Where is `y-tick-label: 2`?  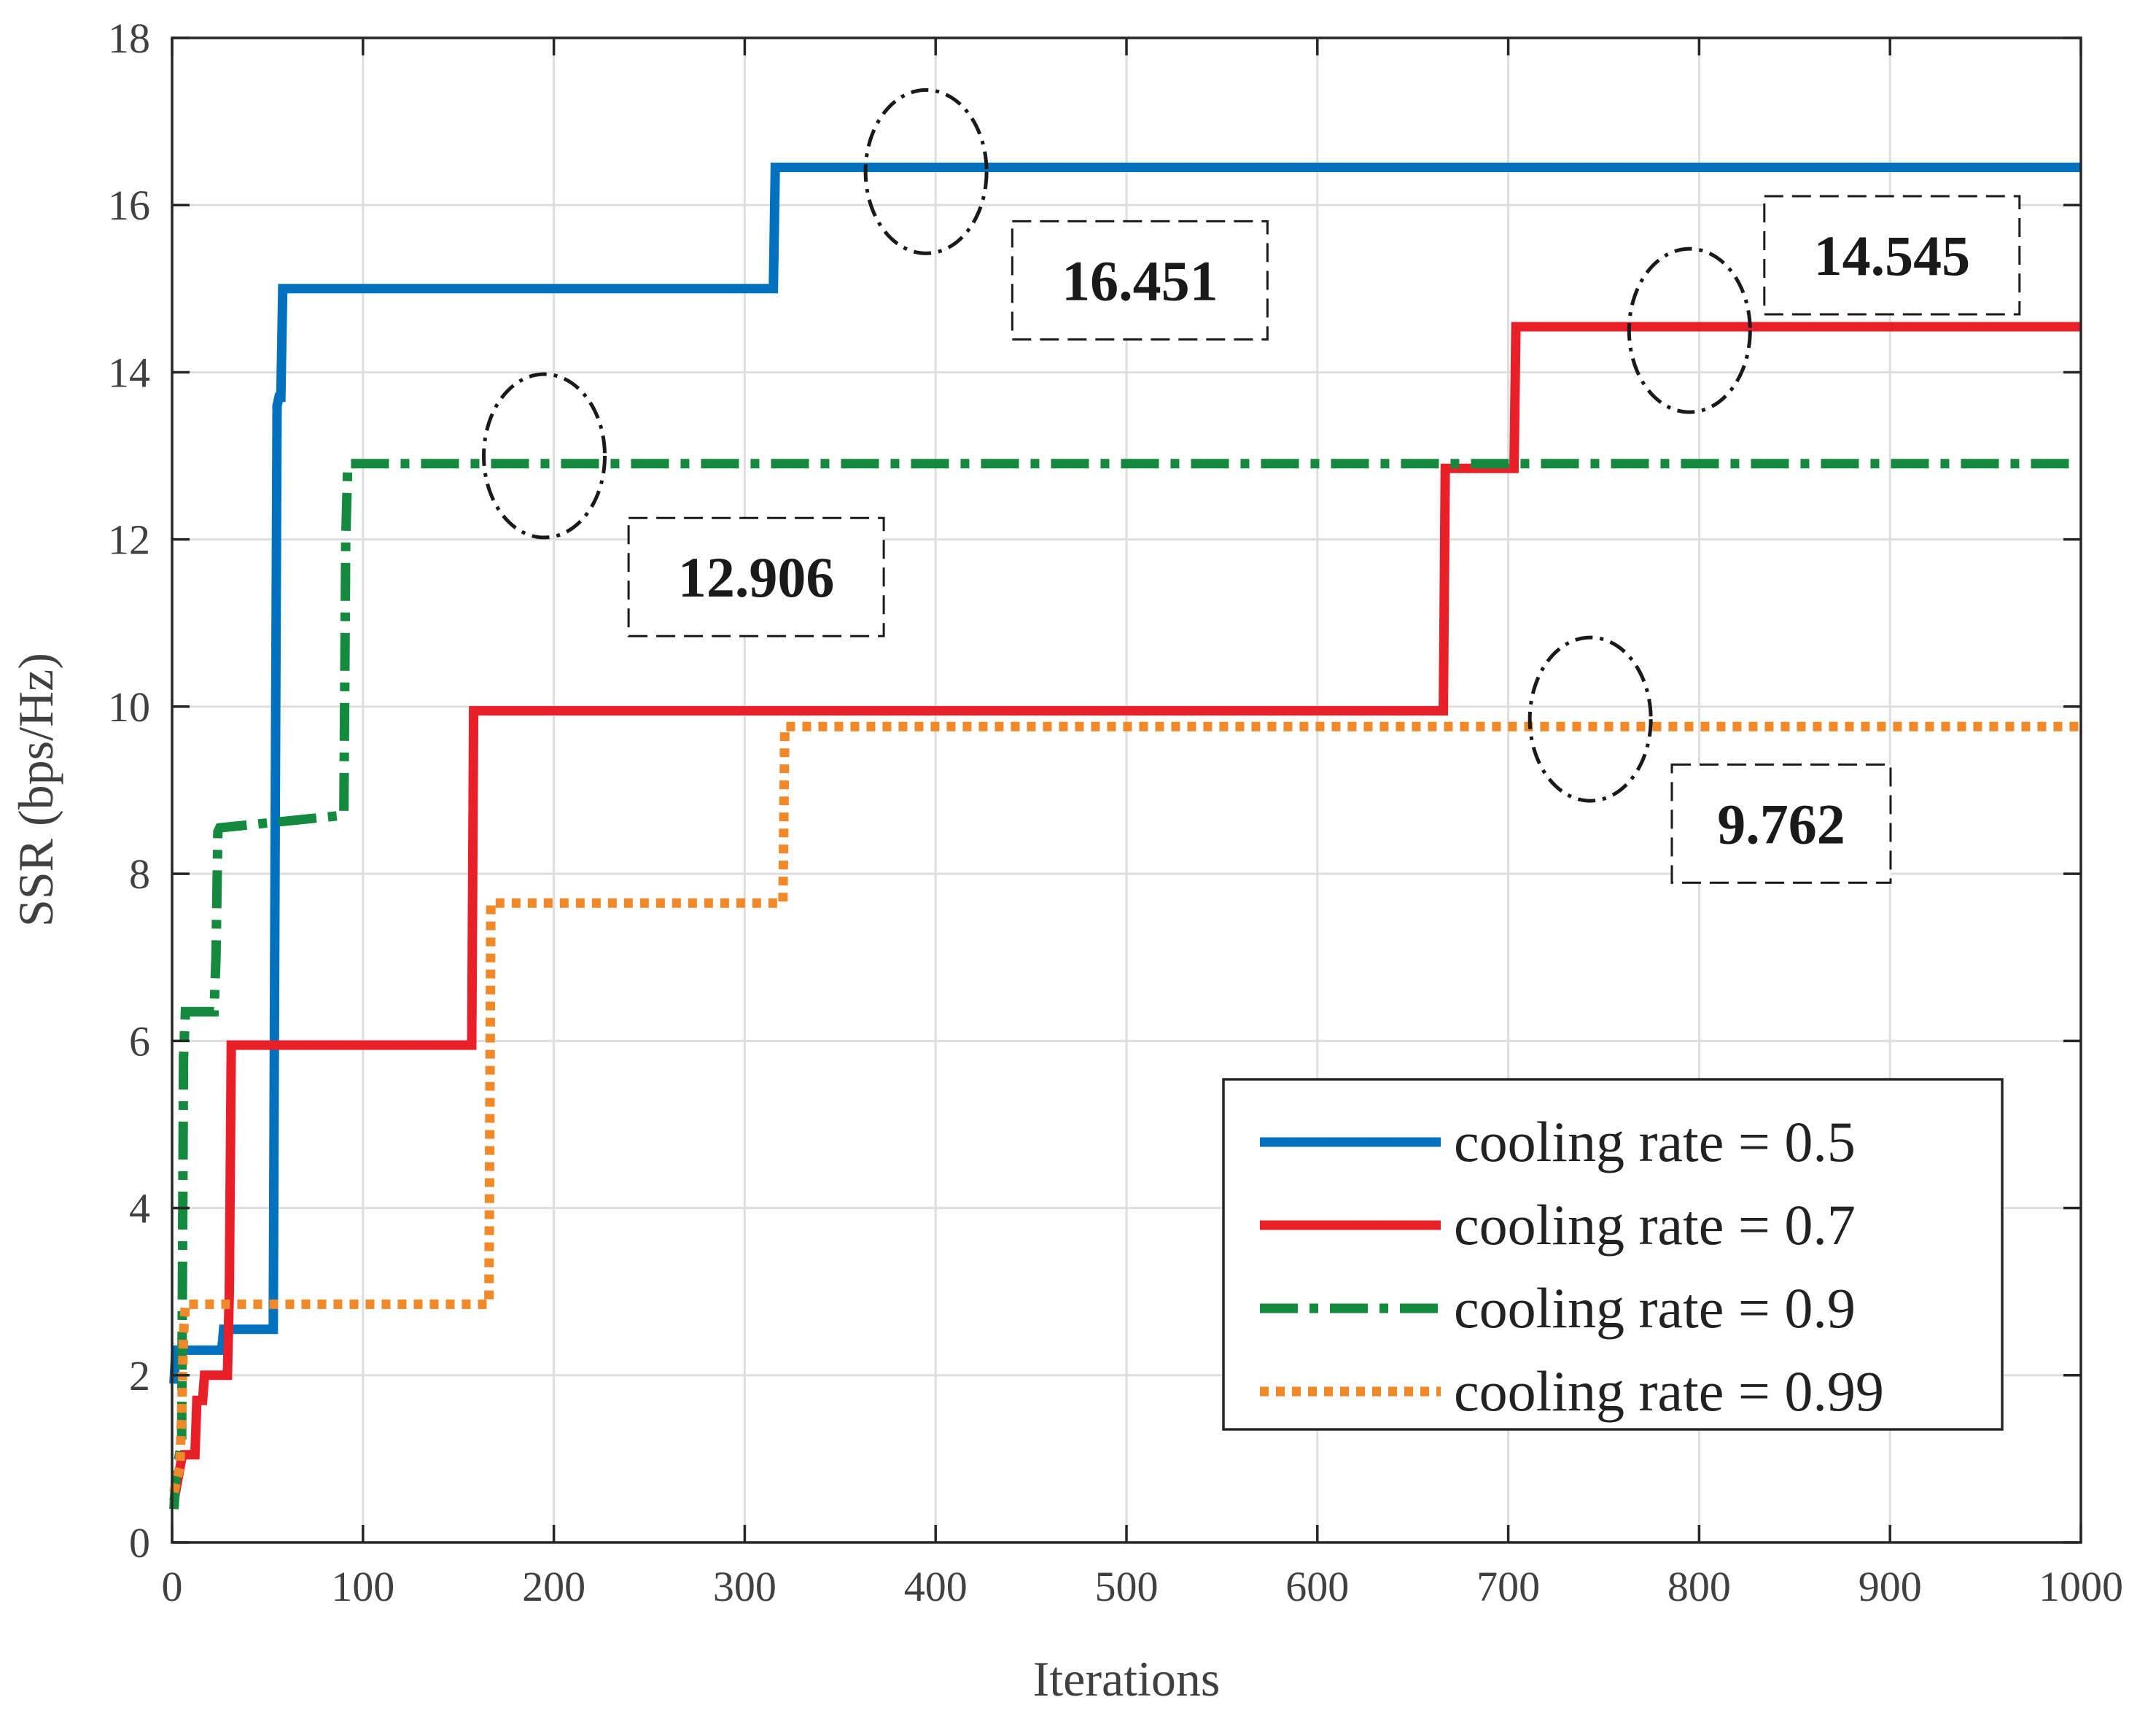
y-tick-label: 2 is located at coordinates (139, 1375).